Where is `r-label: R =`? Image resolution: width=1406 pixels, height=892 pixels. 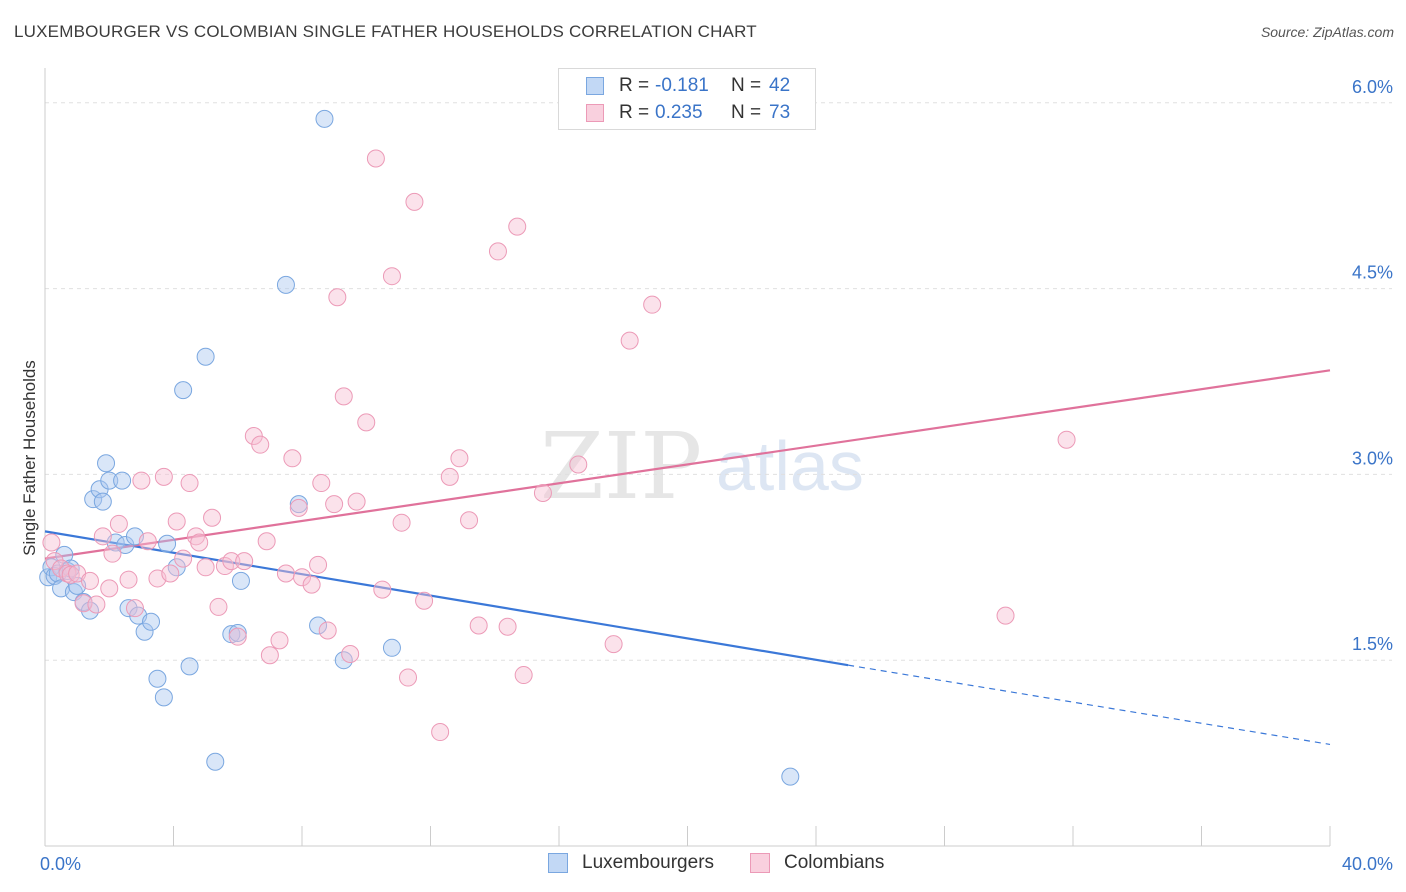
r-label: R = is located at coordinates (634, 112).